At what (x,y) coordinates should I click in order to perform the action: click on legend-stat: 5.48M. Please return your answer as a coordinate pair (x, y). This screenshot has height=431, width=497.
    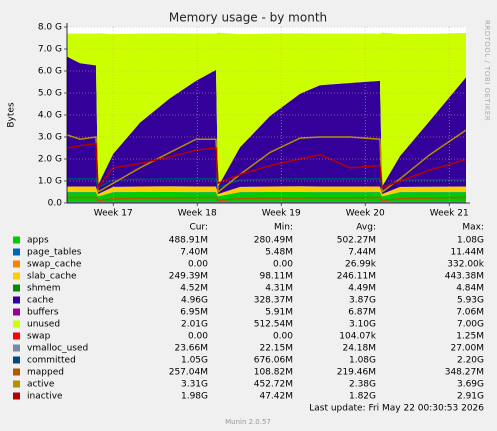
    Looking at the image, I should click on (279, 253).